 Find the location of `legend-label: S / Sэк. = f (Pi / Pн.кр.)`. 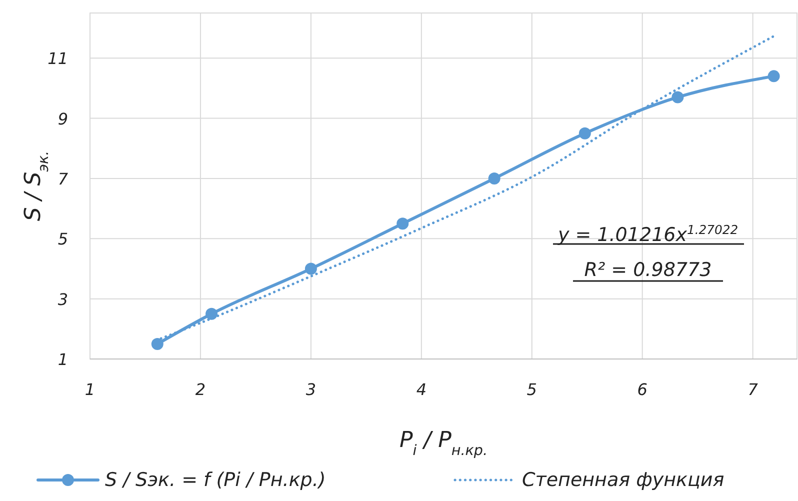

legend-label: S / Sэк. = f (Pi / Pн.кр.) is located at coordinates (215, 480).